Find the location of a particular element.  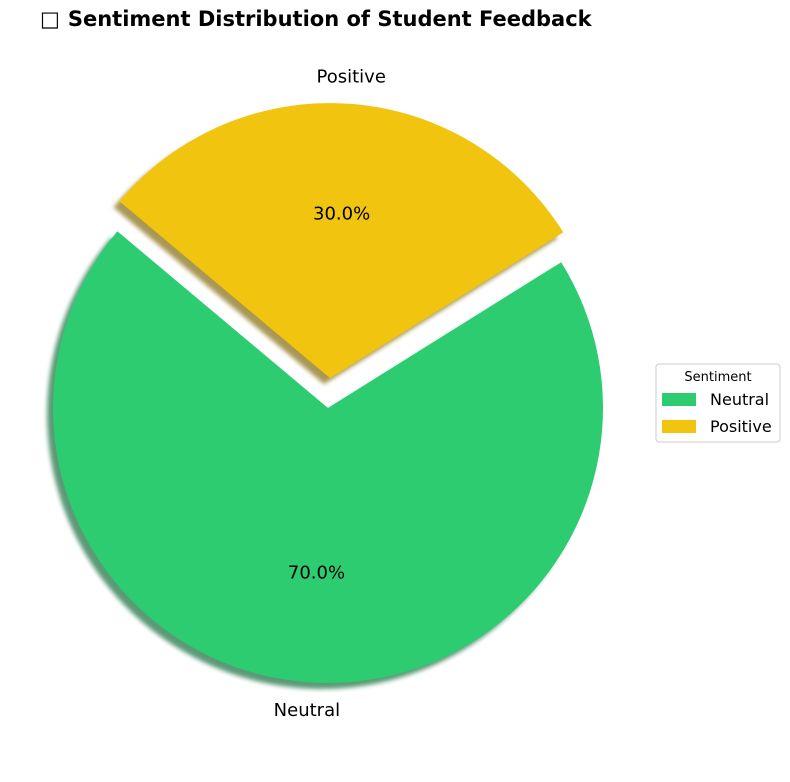

legend-label-positive: Positive is located at coordinates (741, 426).